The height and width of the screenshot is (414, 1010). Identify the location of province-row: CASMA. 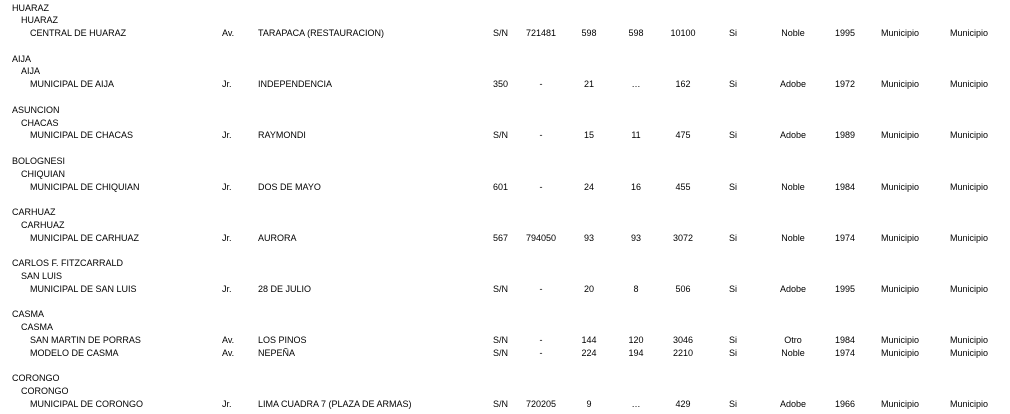
(505, 314).